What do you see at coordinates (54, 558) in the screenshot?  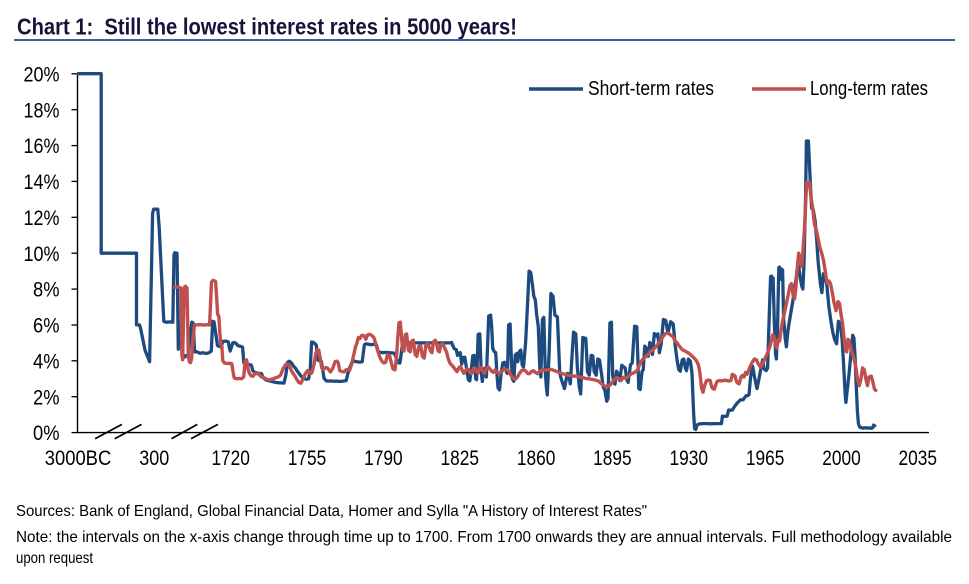 I see `svg-text: upon request` at bounding box center [54, 558].